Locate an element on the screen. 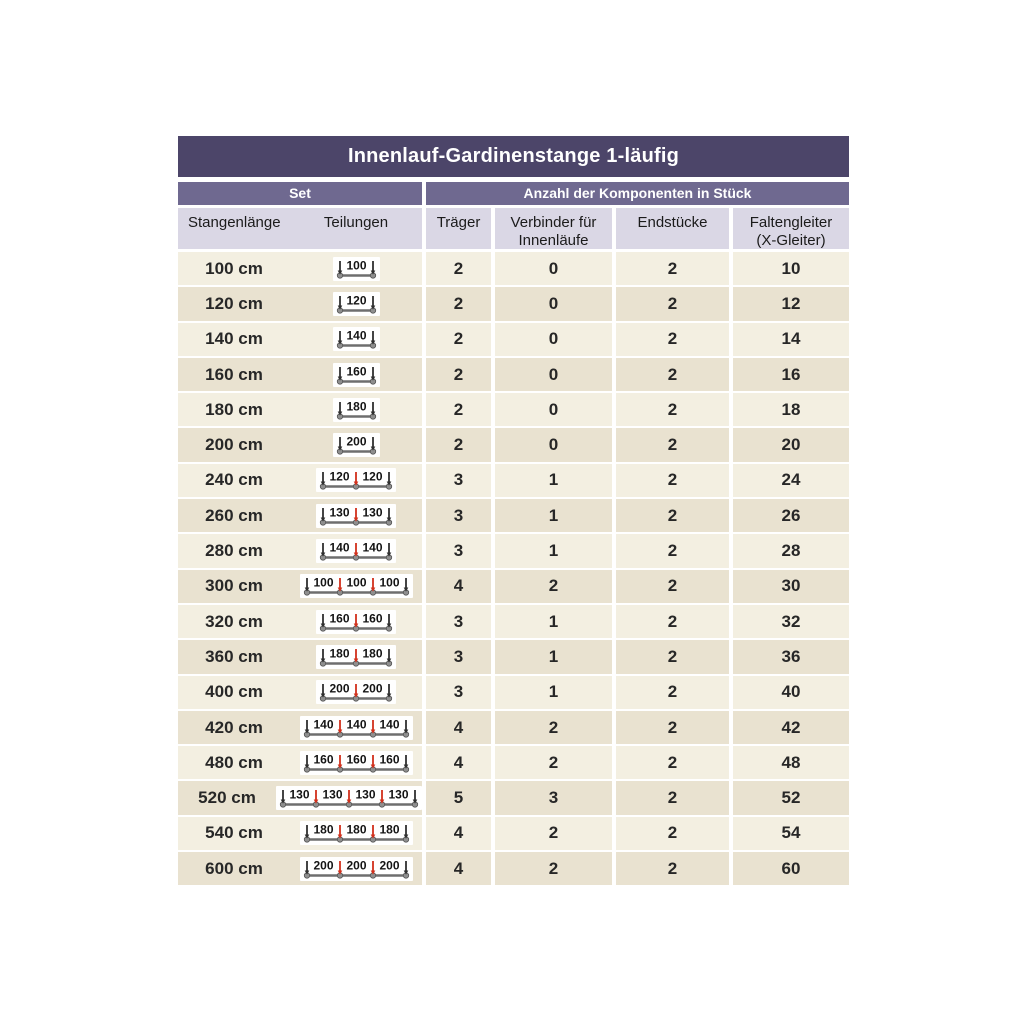  rod-division-box: 180 is located at coordinates (356, 409).